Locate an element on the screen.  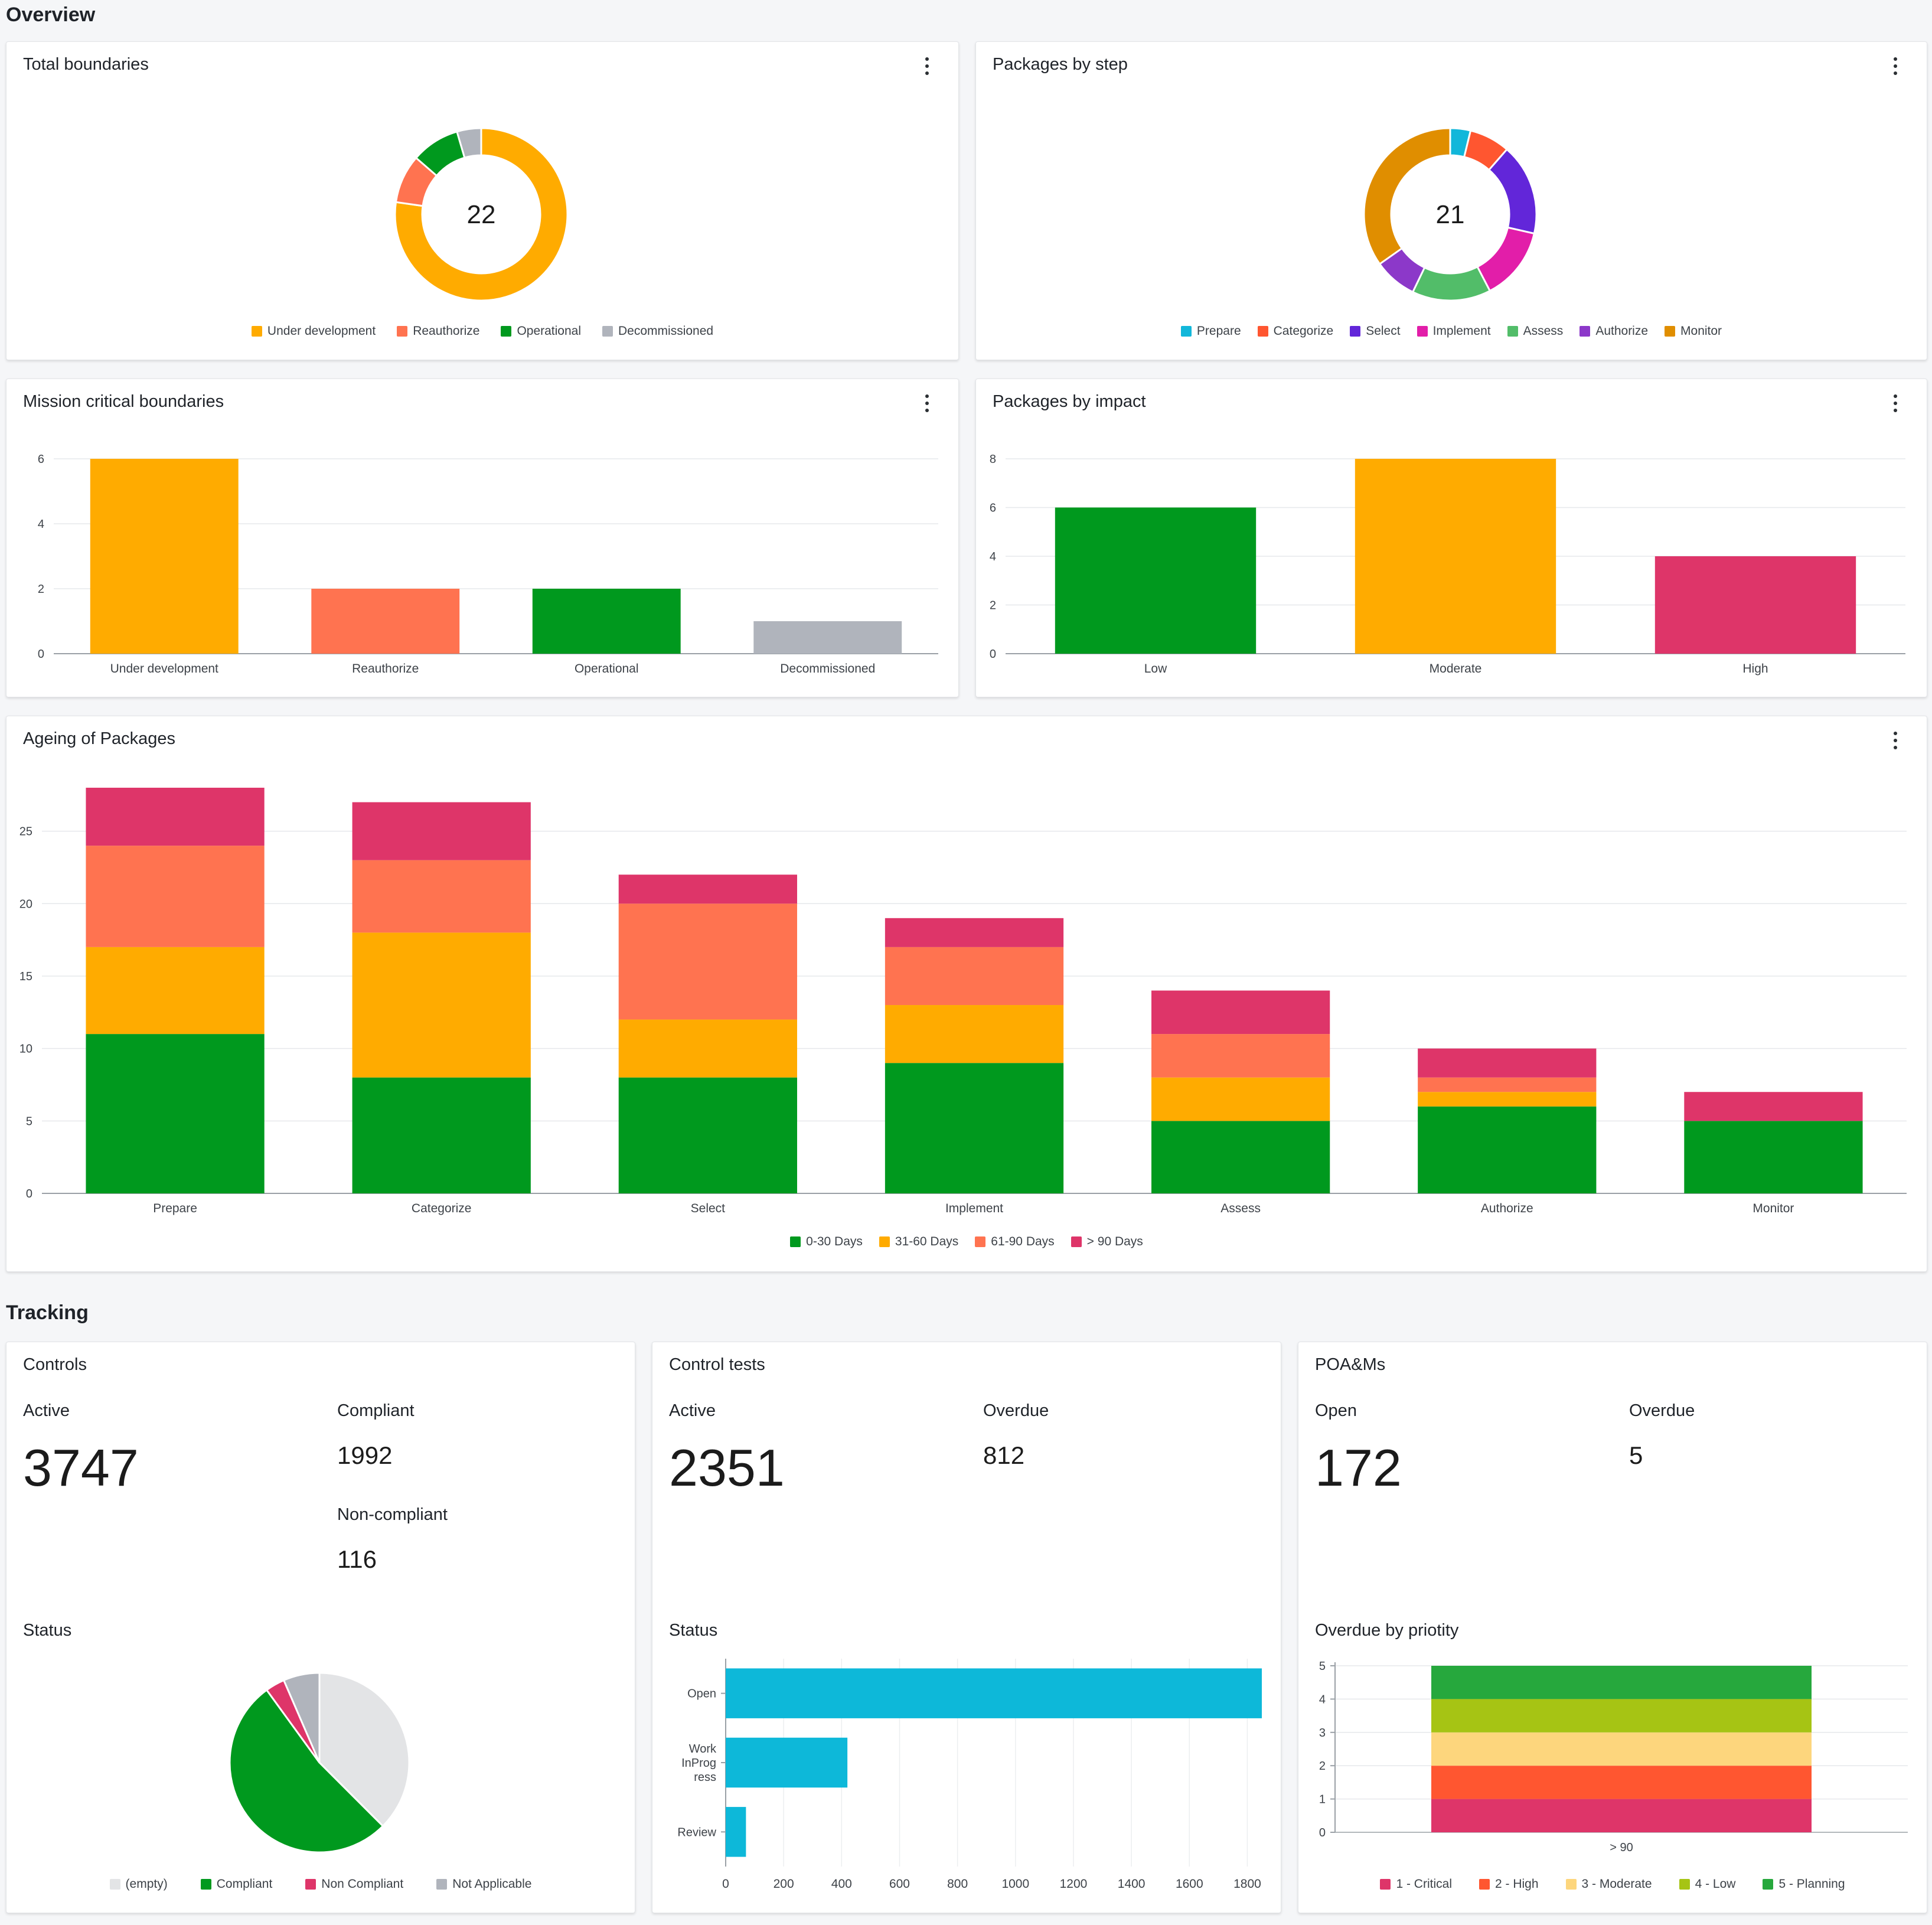
legend-item-categorize: Categorize is located at coordinates (1296, 331).